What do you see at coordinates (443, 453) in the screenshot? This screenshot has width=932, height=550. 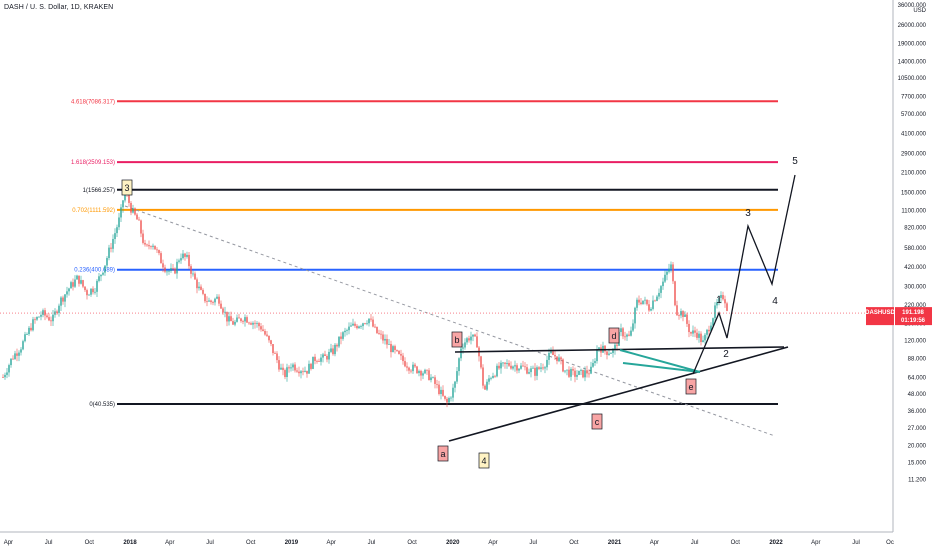 I see `box-label-a: a` at bounding box center [443, 453].